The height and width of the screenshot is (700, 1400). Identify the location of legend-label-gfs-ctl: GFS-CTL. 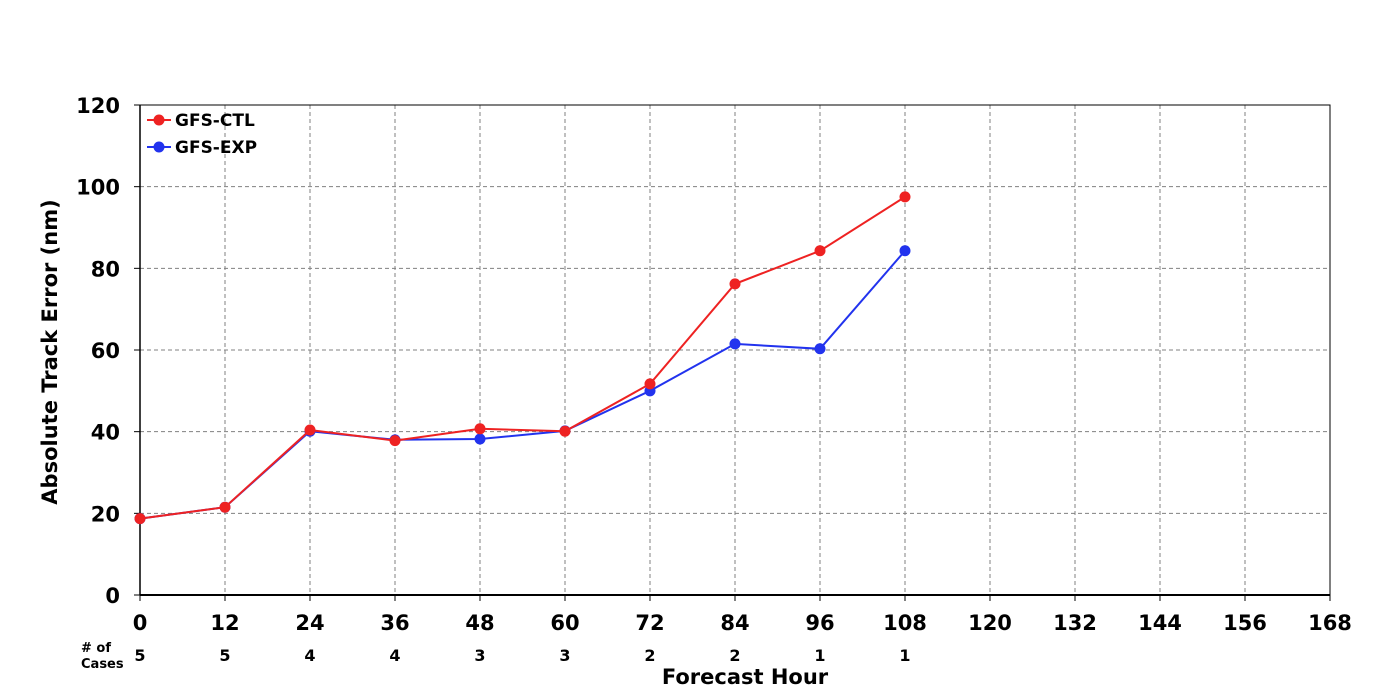
(215, 121).